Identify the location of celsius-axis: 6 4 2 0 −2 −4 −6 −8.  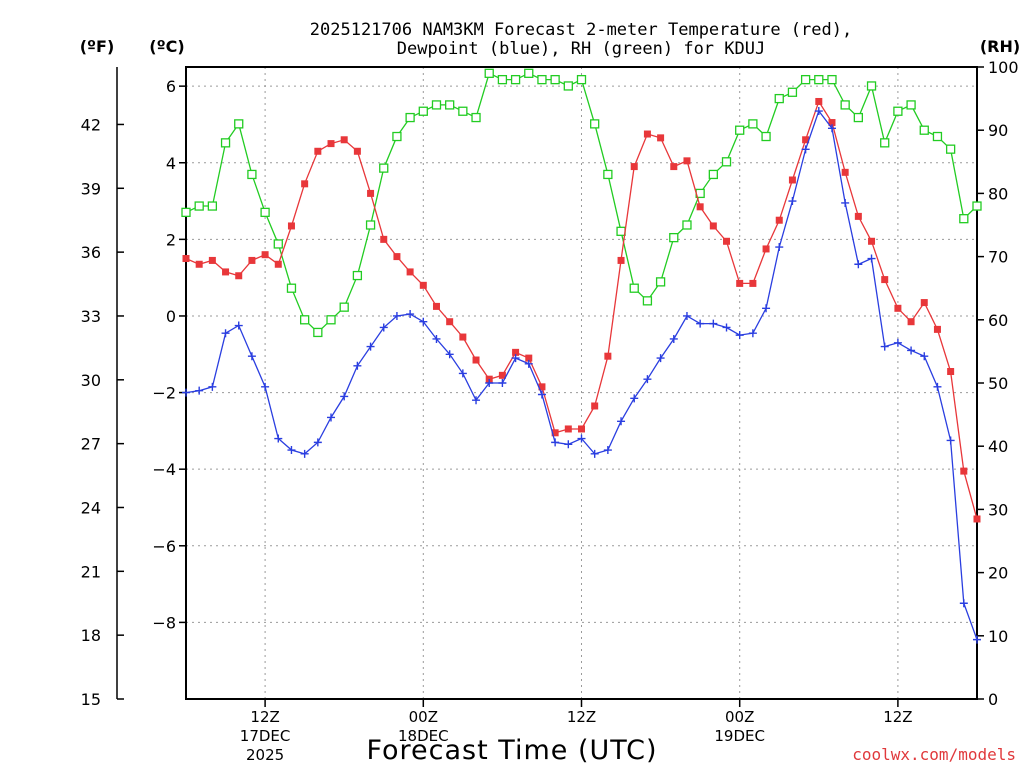
(169, 354).